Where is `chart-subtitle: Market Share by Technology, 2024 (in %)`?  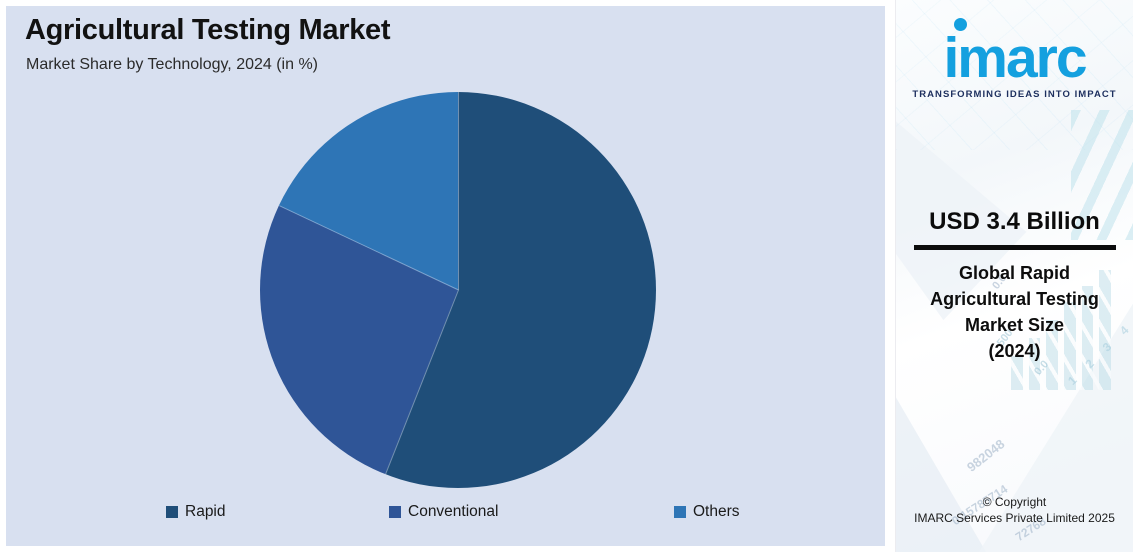 chart-subtitle: Market Share by Technology, 2024 (in %) is located at coordinates (172, 64).